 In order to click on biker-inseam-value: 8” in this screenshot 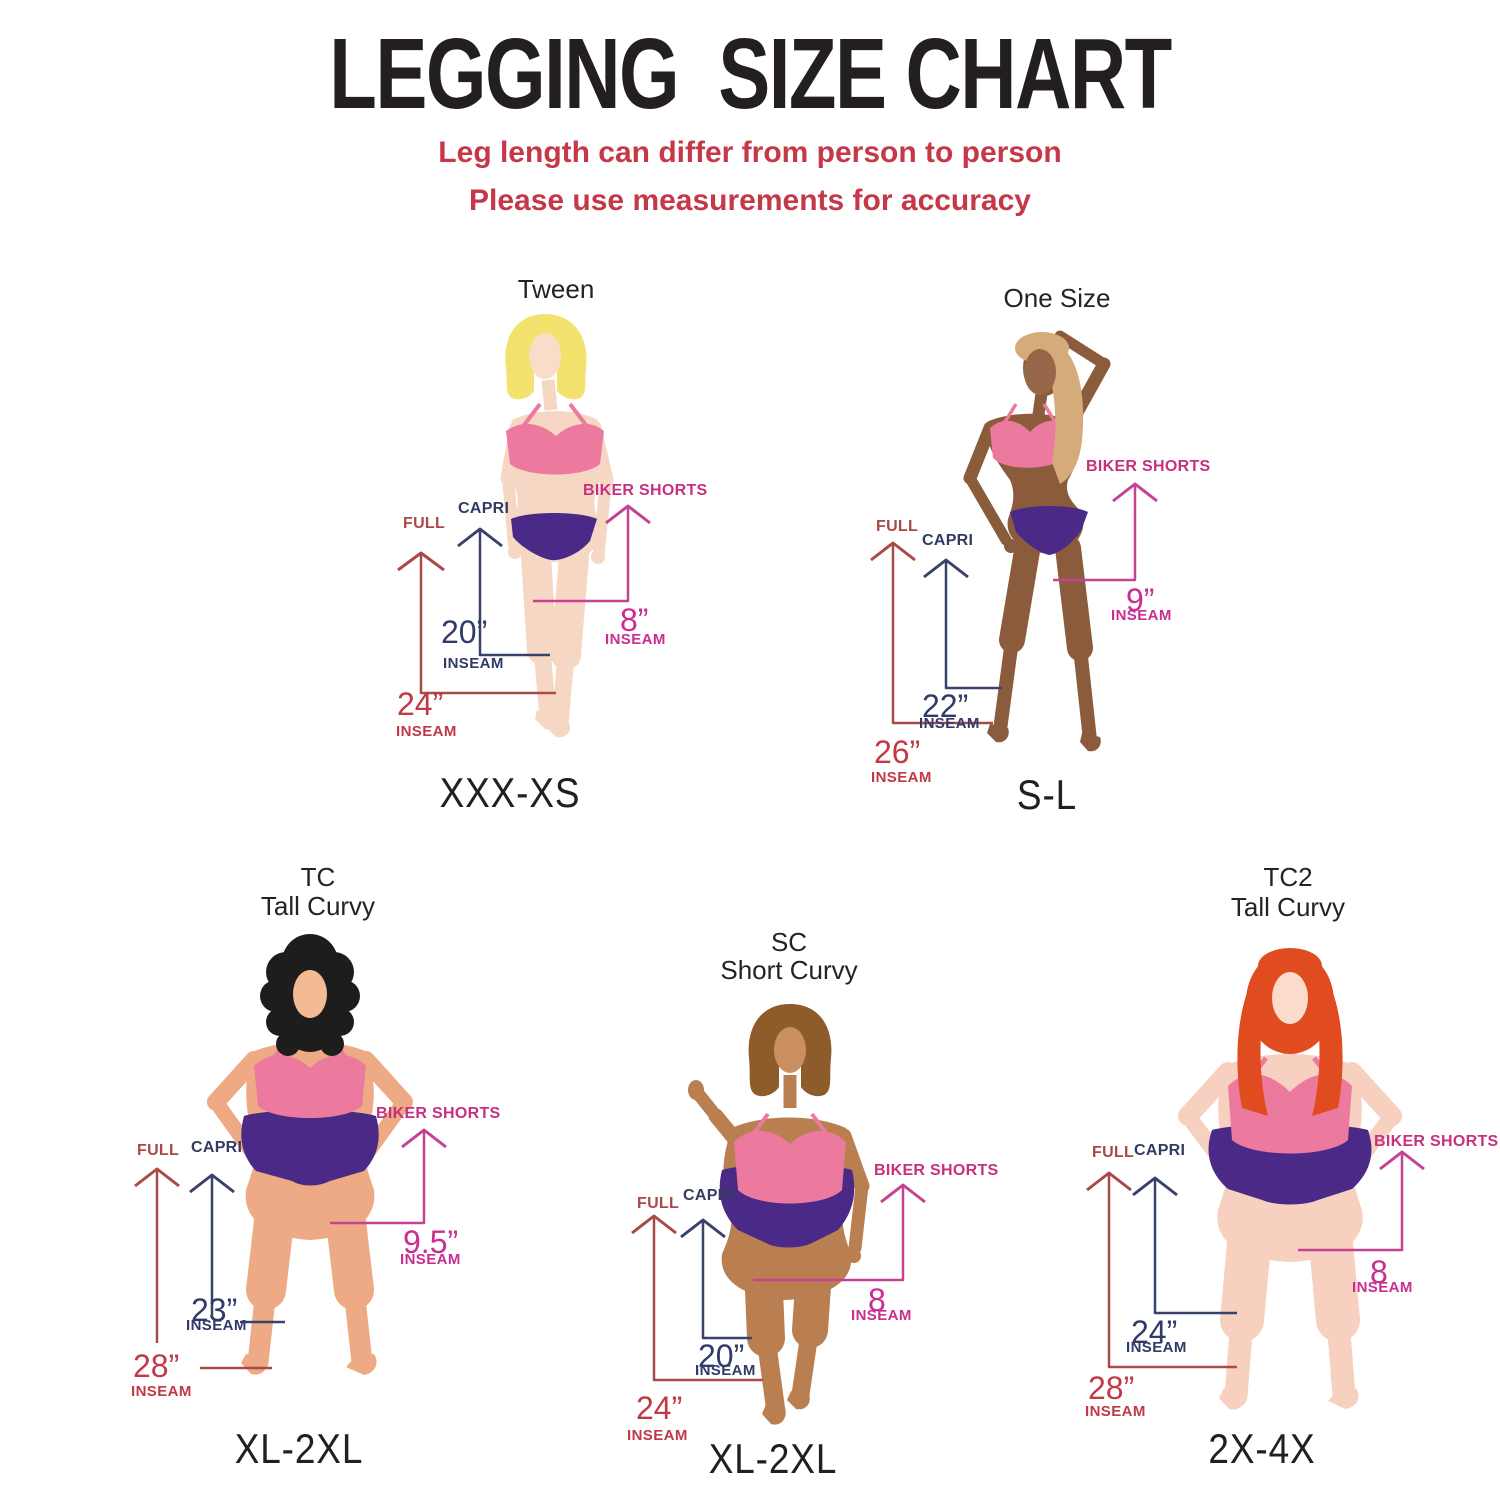, I will do `click(634, 620)`.